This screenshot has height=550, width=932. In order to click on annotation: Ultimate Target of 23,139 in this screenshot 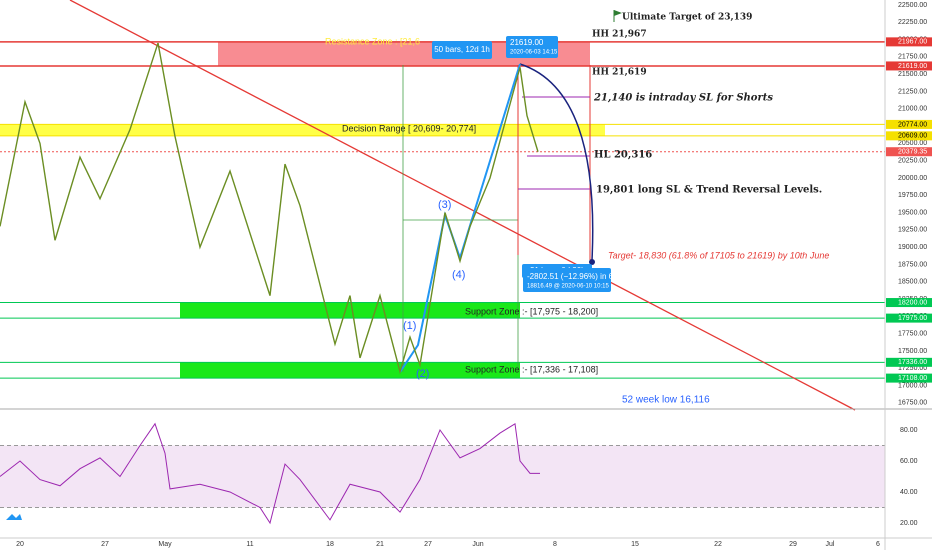, I will do `click(687, 18)`.